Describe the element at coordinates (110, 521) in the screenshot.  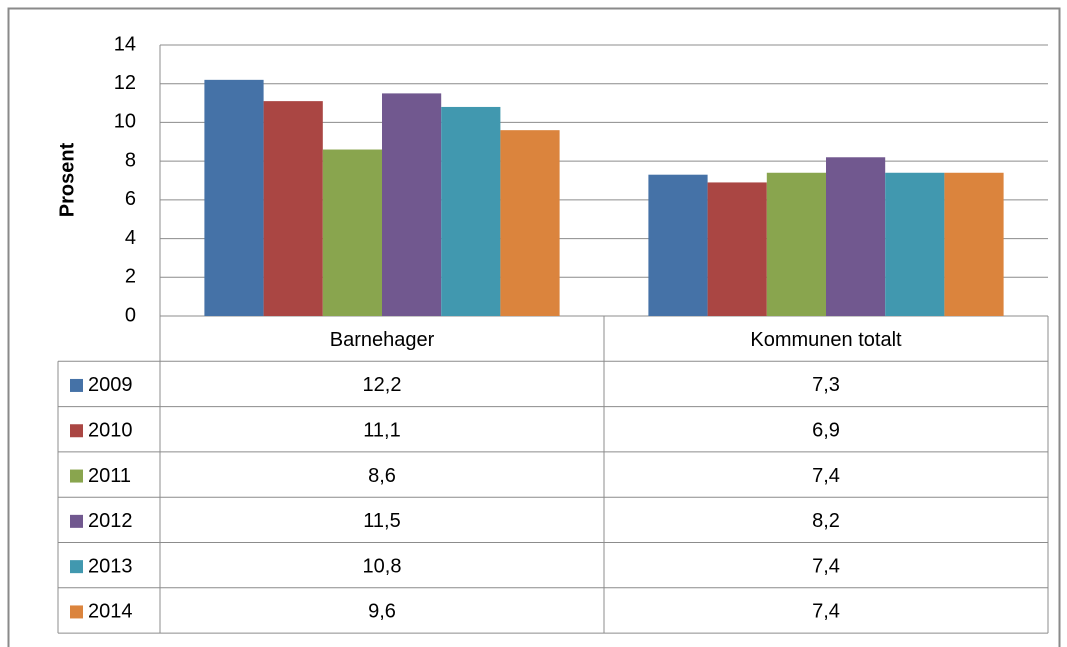
I see `legend-label: 2012` at that location.